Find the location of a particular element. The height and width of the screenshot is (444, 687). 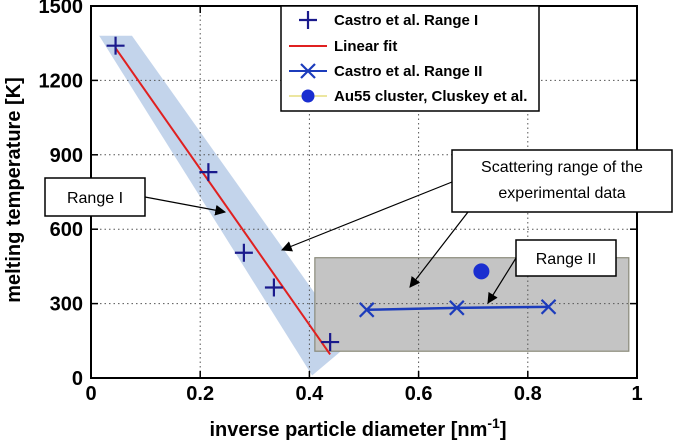

legend-x-marker-icon is located at coordinates (308, 71).